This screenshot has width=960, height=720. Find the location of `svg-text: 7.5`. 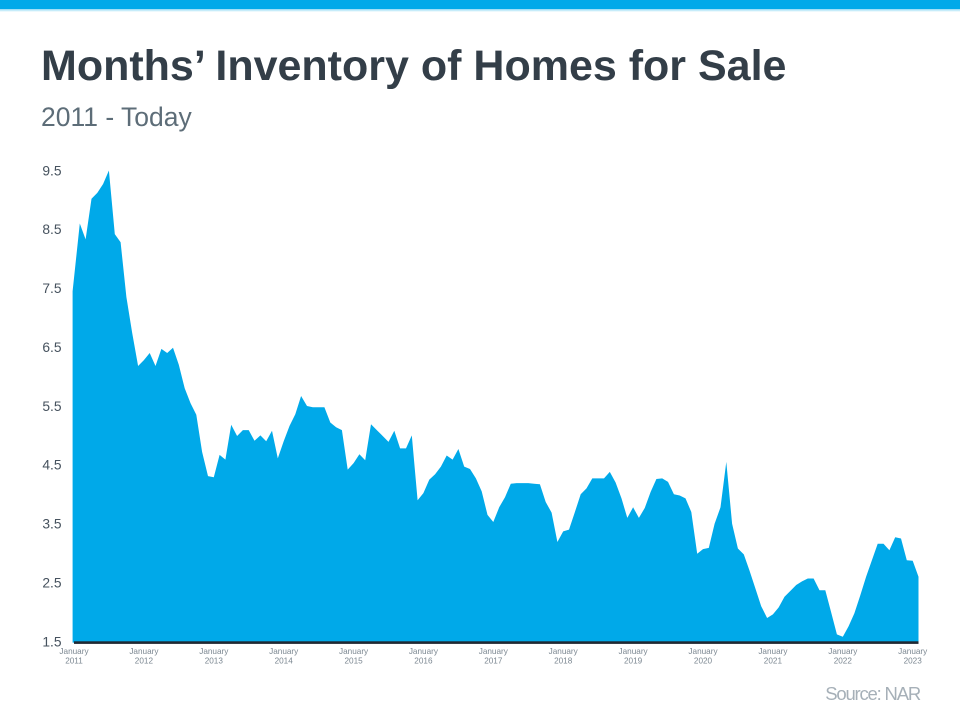

svg-text: 7.5 is located at coordinates (52, 288).